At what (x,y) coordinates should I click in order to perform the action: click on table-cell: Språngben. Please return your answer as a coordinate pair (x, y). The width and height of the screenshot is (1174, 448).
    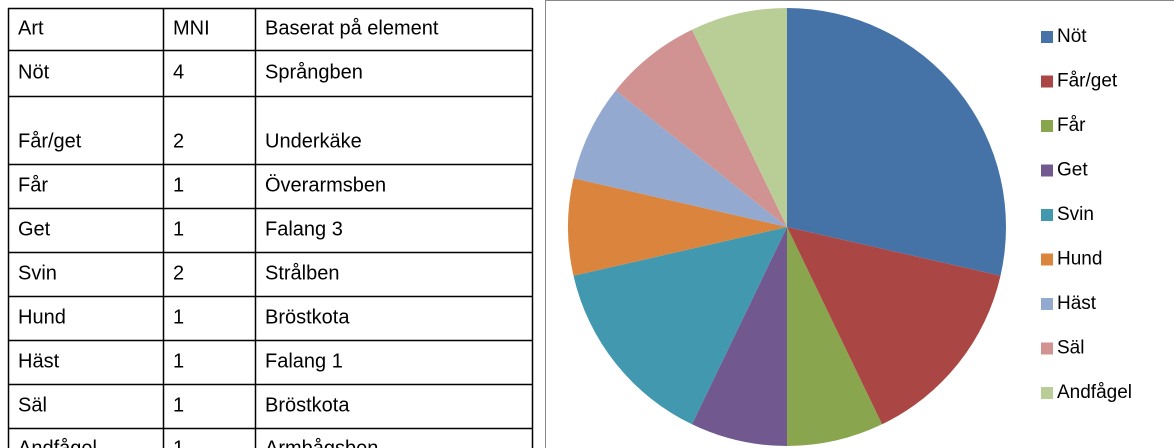
    Looking at the image, I should click on (314, 72).